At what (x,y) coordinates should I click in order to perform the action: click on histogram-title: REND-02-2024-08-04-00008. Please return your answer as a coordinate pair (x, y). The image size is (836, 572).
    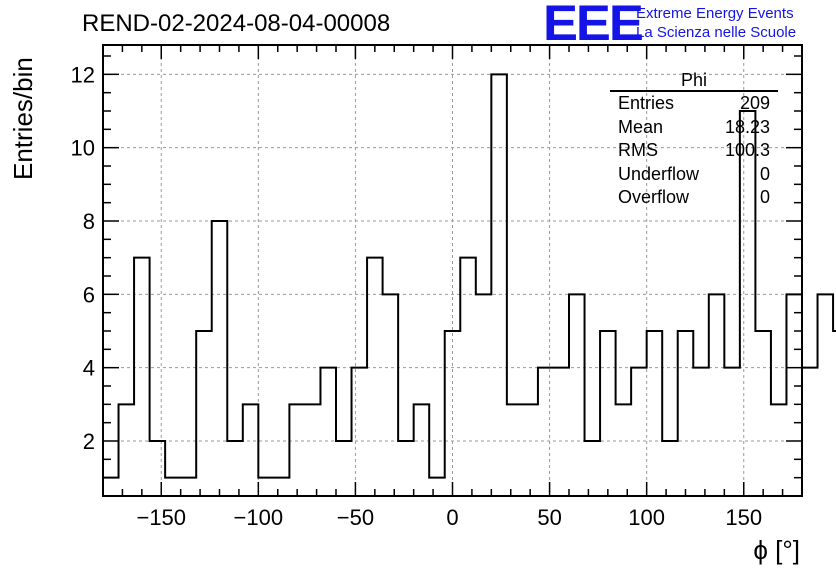
    Looking at the image, I should click on (236, 23).